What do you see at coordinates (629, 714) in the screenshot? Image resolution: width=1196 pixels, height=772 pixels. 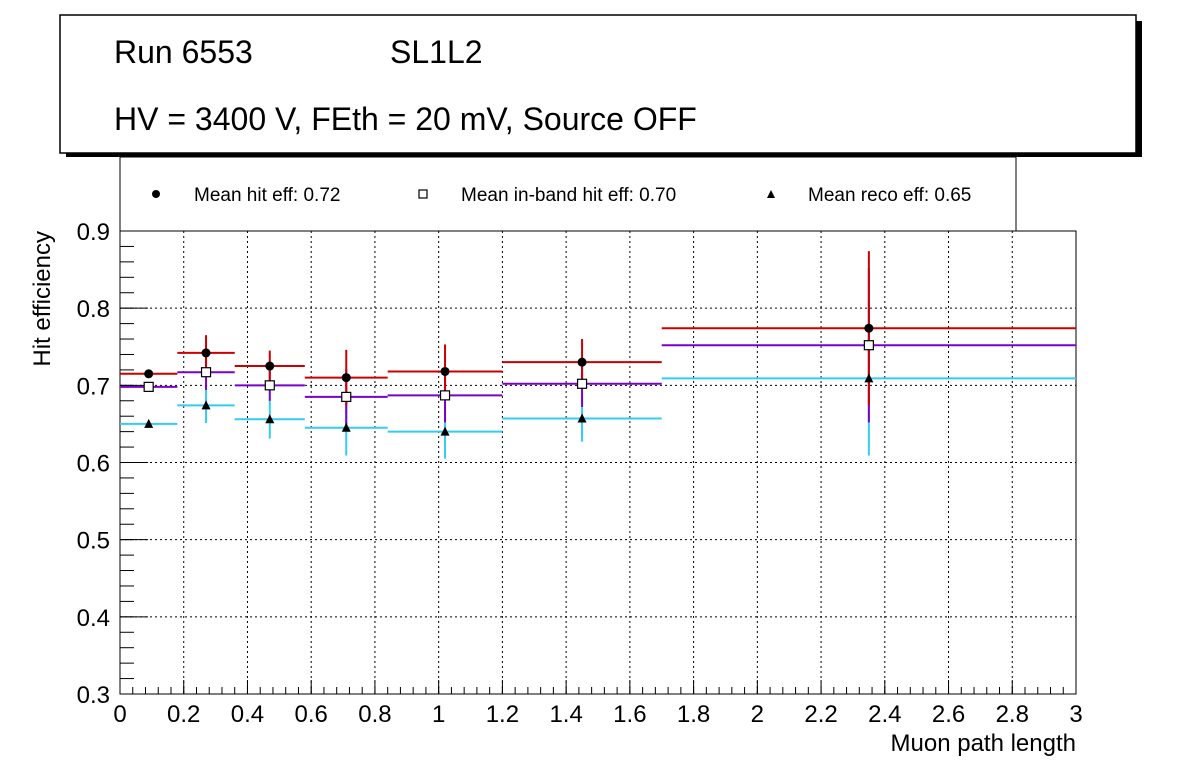 I see `x-tick-label: 1.6` at bounding box center [629, 714].